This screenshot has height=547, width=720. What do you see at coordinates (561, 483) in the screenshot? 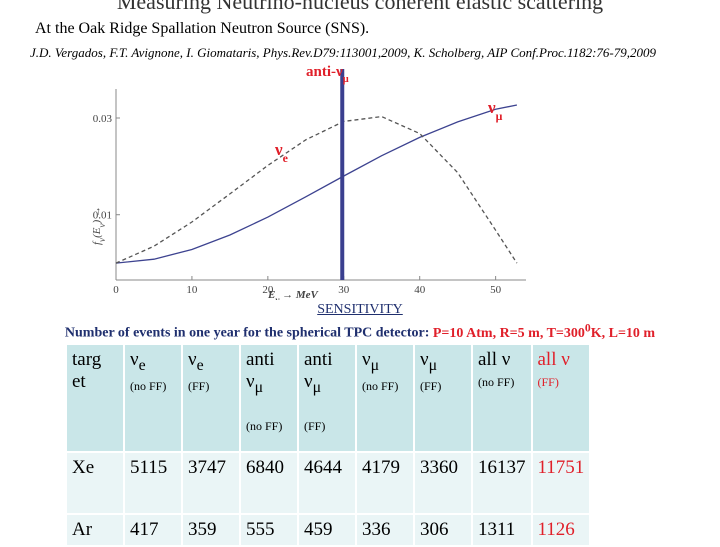
I see `table-cell: 11751` at bounding box center [561, 483].